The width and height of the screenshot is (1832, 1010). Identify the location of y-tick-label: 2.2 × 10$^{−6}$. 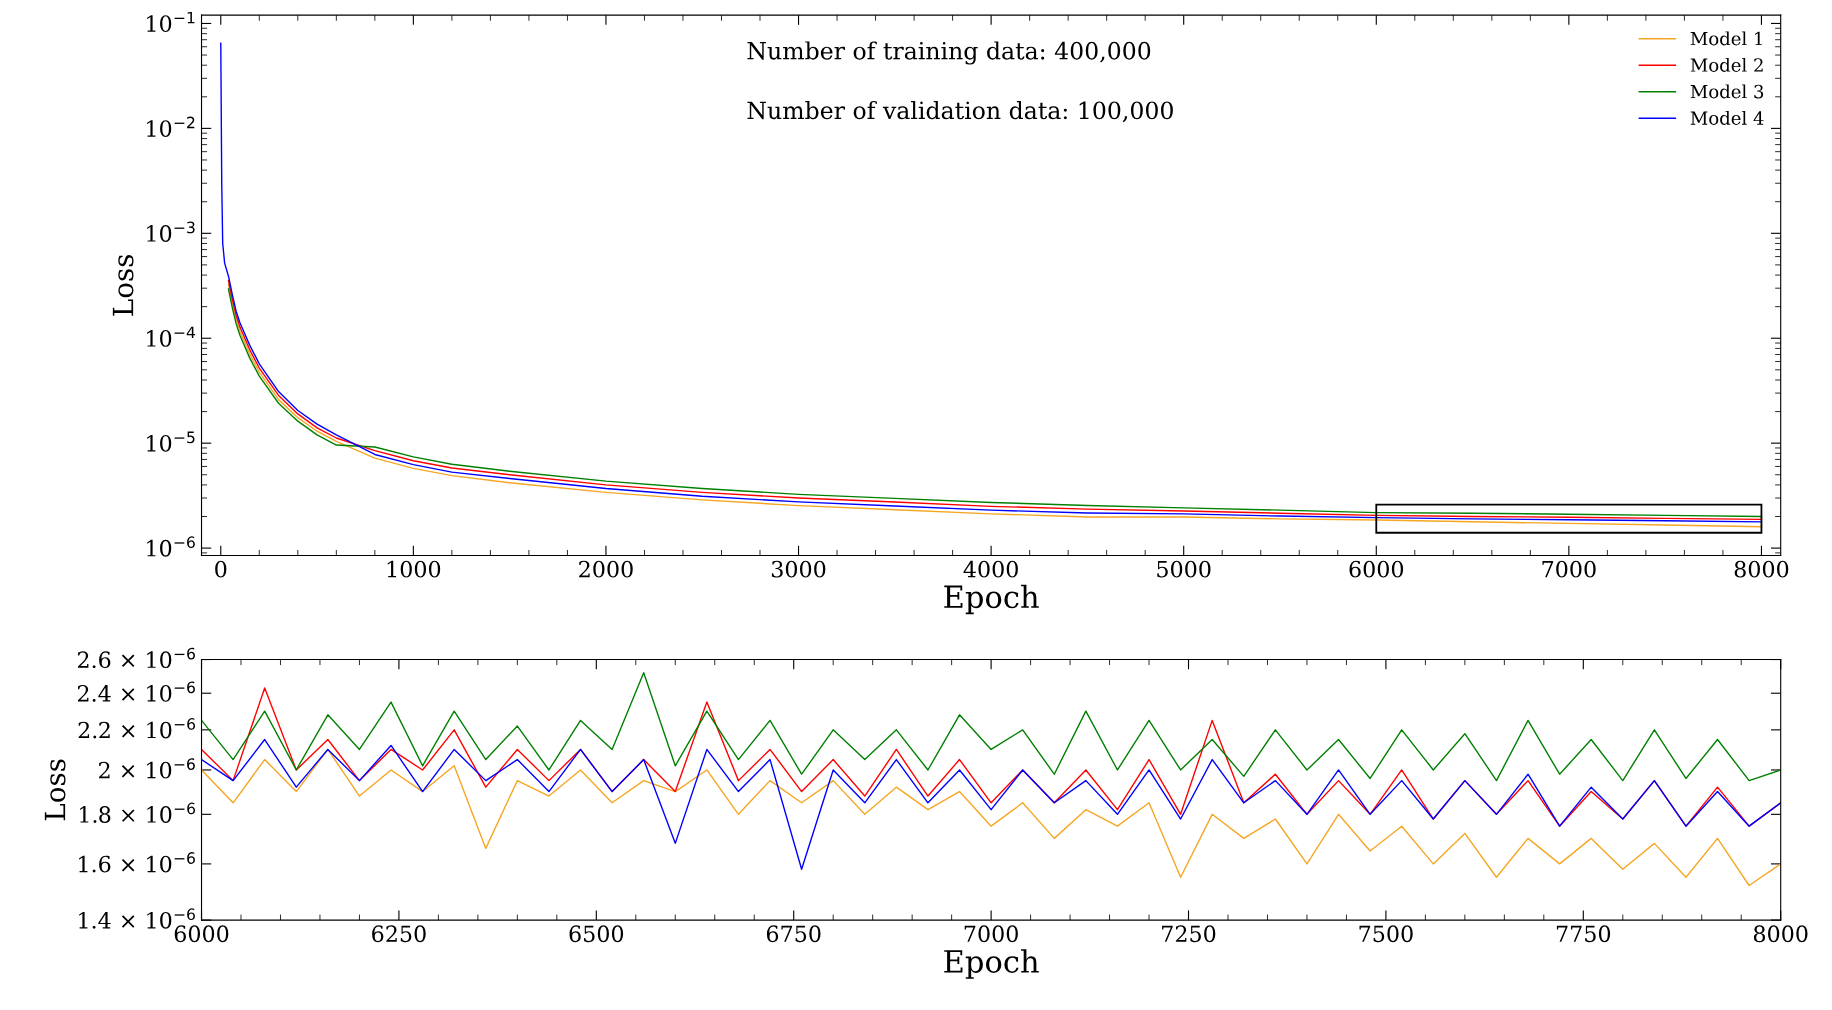
(137, 728).